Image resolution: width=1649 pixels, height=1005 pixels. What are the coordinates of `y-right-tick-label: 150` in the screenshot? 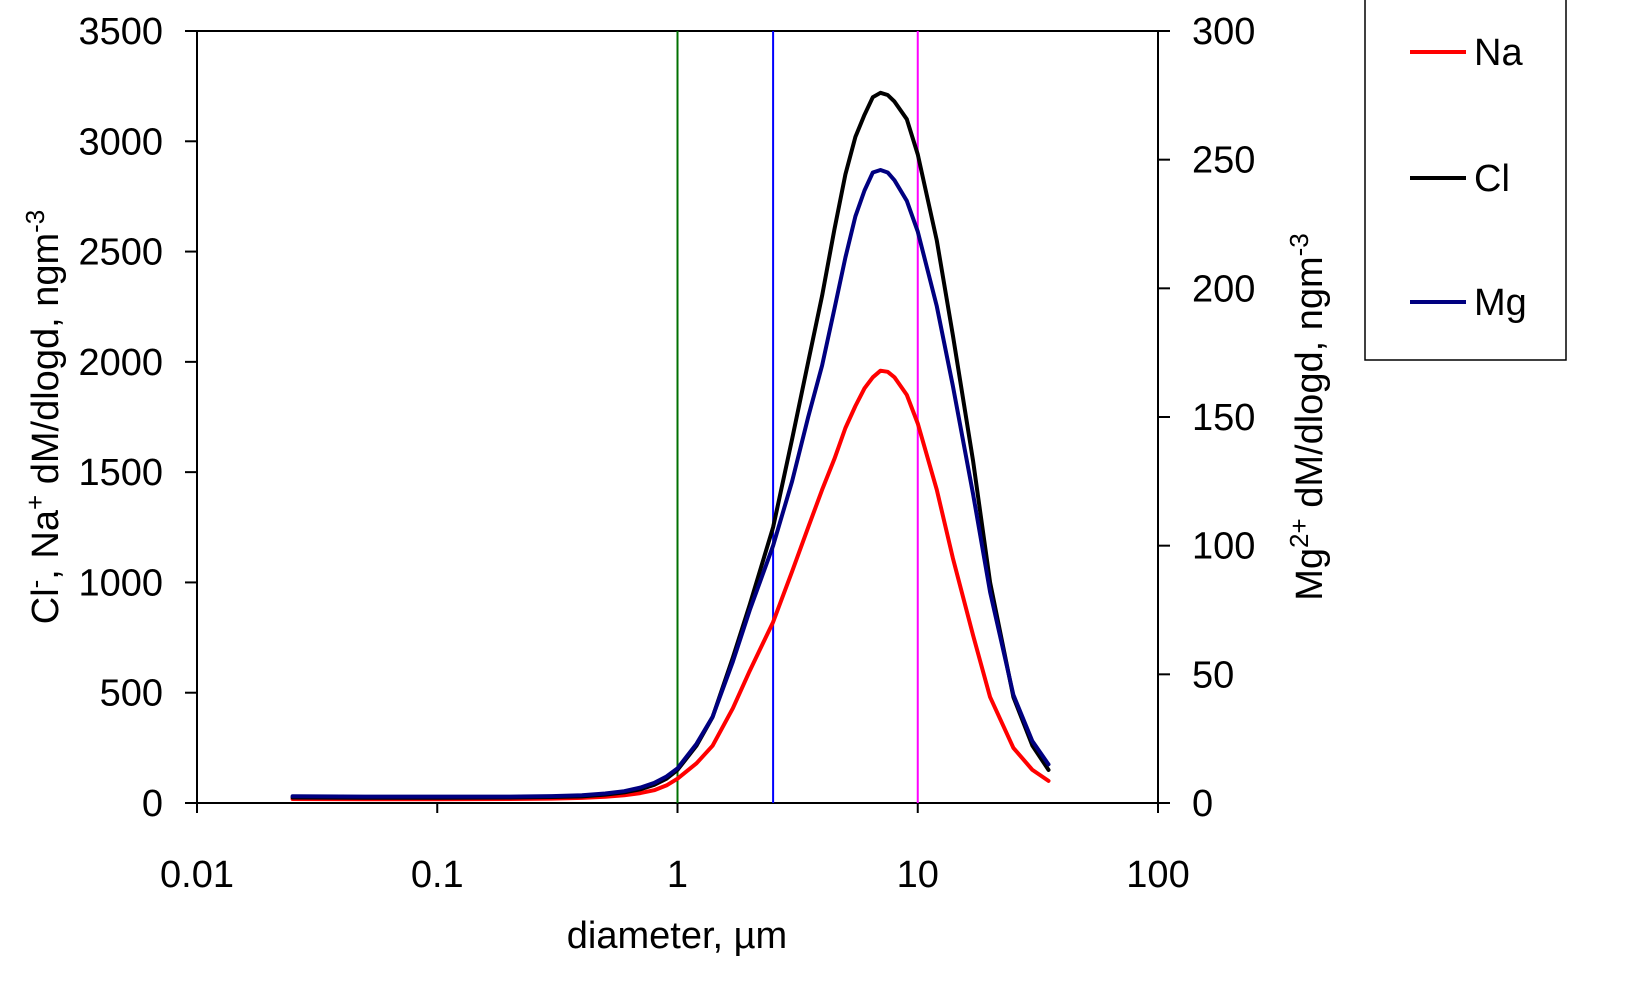 It's located at (1223, 418).